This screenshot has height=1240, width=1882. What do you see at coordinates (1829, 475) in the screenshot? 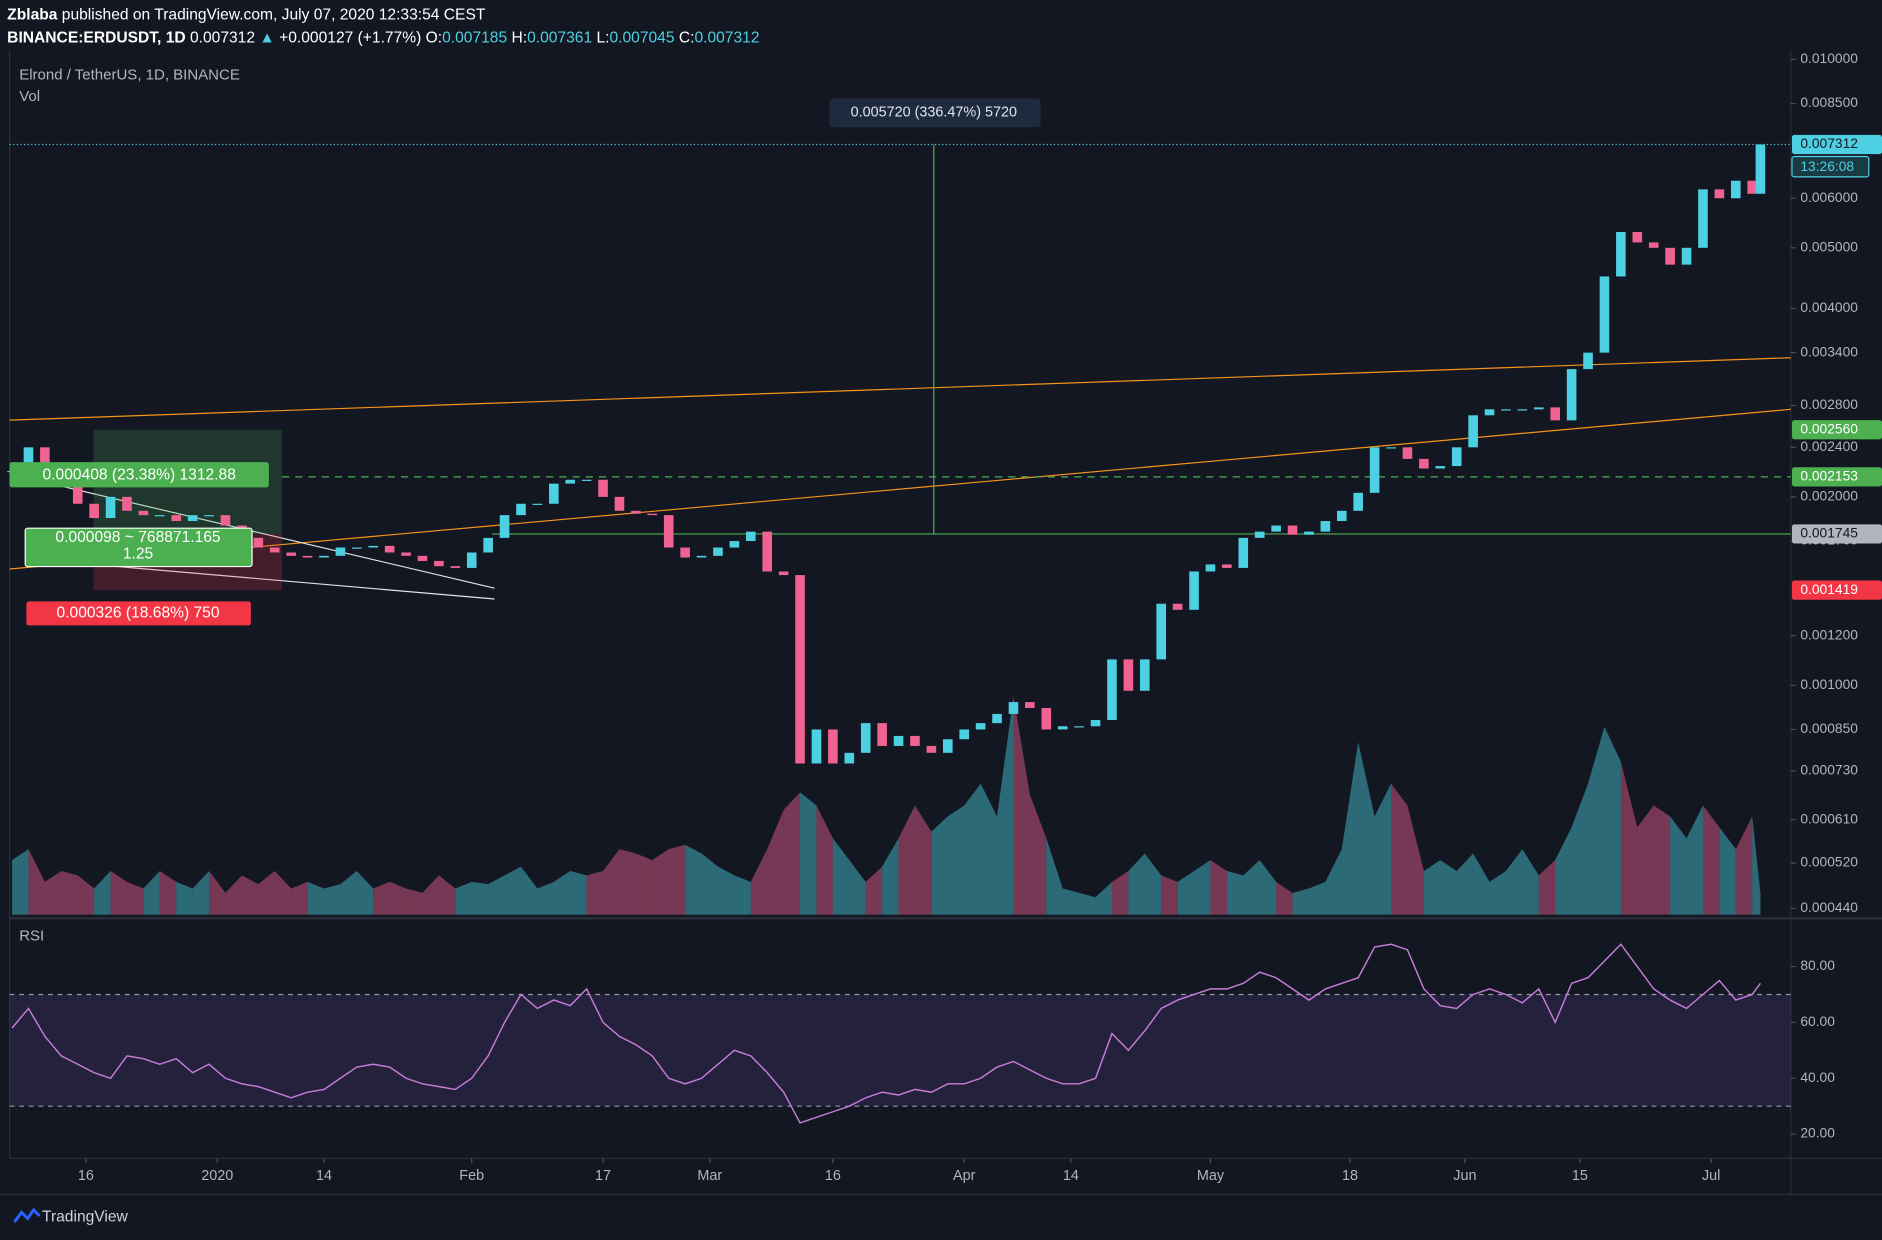
I see `price-label: 0.002153` at bounding box center [1829, 475].